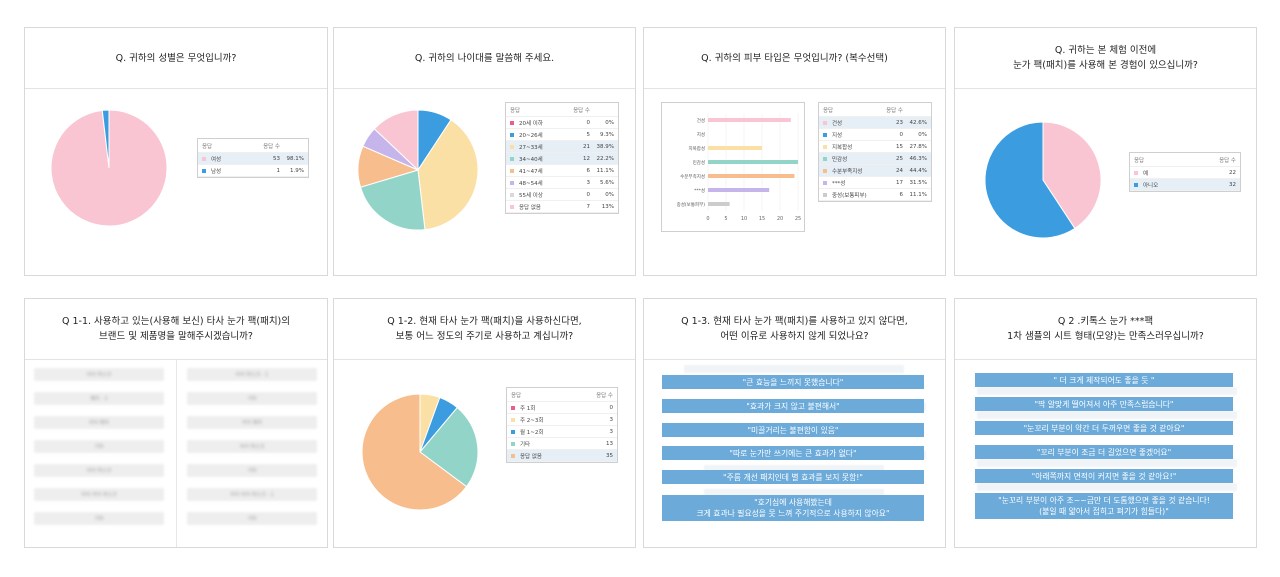 The width and height of the screenshot is (1280, 577). I want to click on legend-count: 53, so click(276, 158).